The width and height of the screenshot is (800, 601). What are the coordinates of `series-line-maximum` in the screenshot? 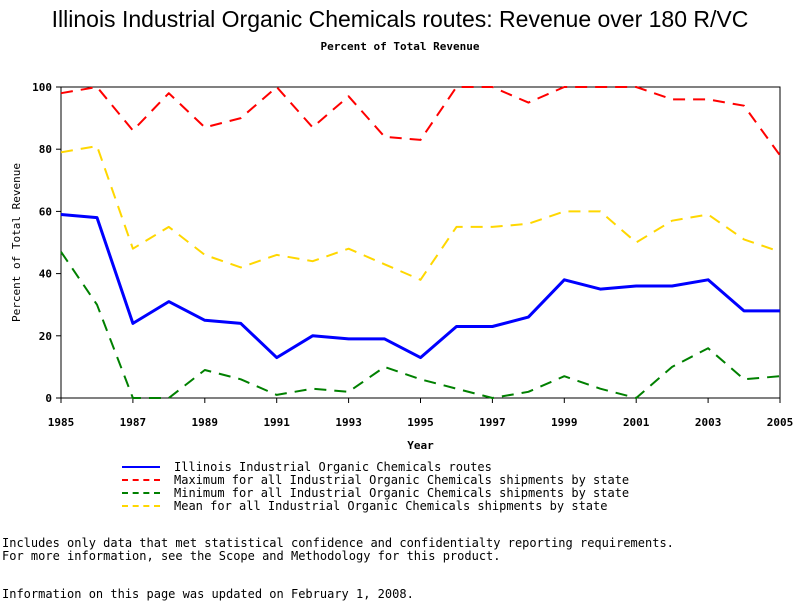 It's located at (420, 121).